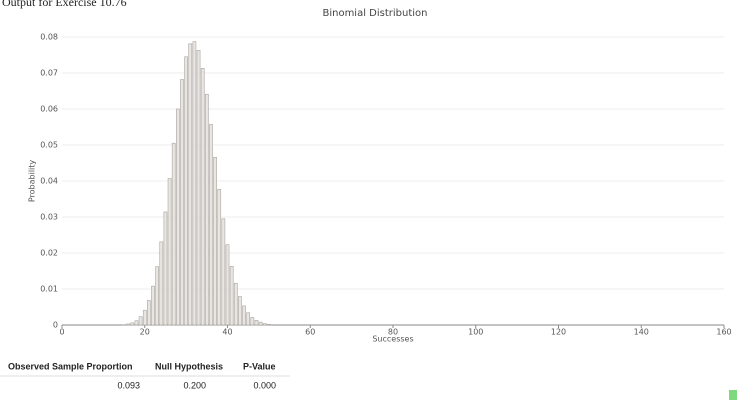 The image size is (741, 406). Describe the element at coordinates (55, 325) in the screenshot. I see `y-tick-label: 0` at that location.